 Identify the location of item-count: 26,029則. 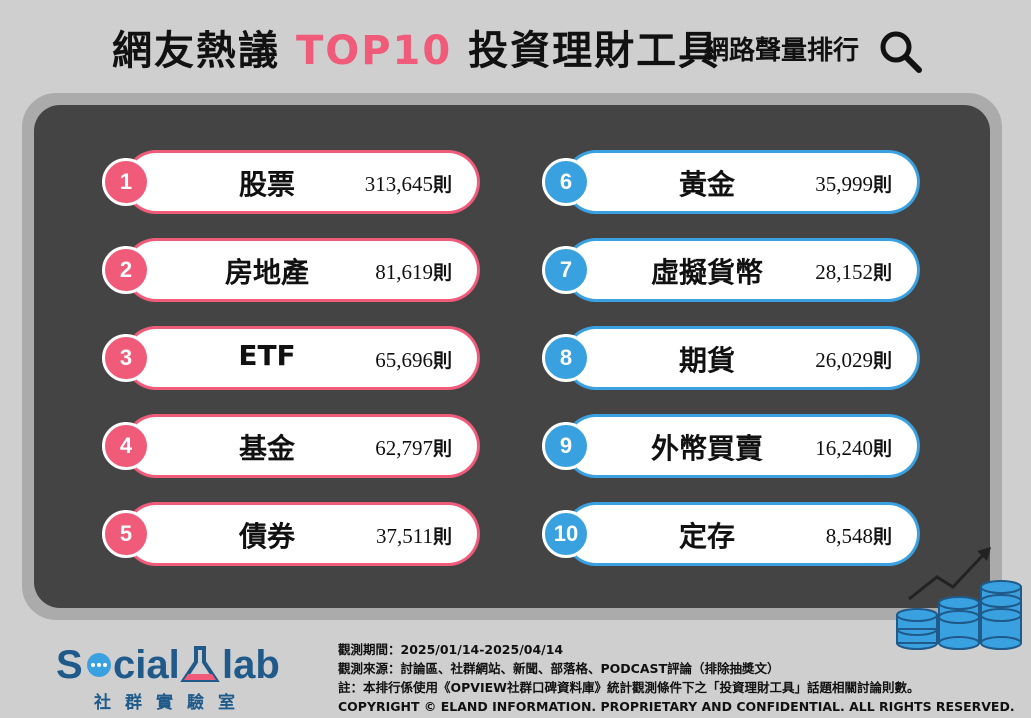
(853, 359).